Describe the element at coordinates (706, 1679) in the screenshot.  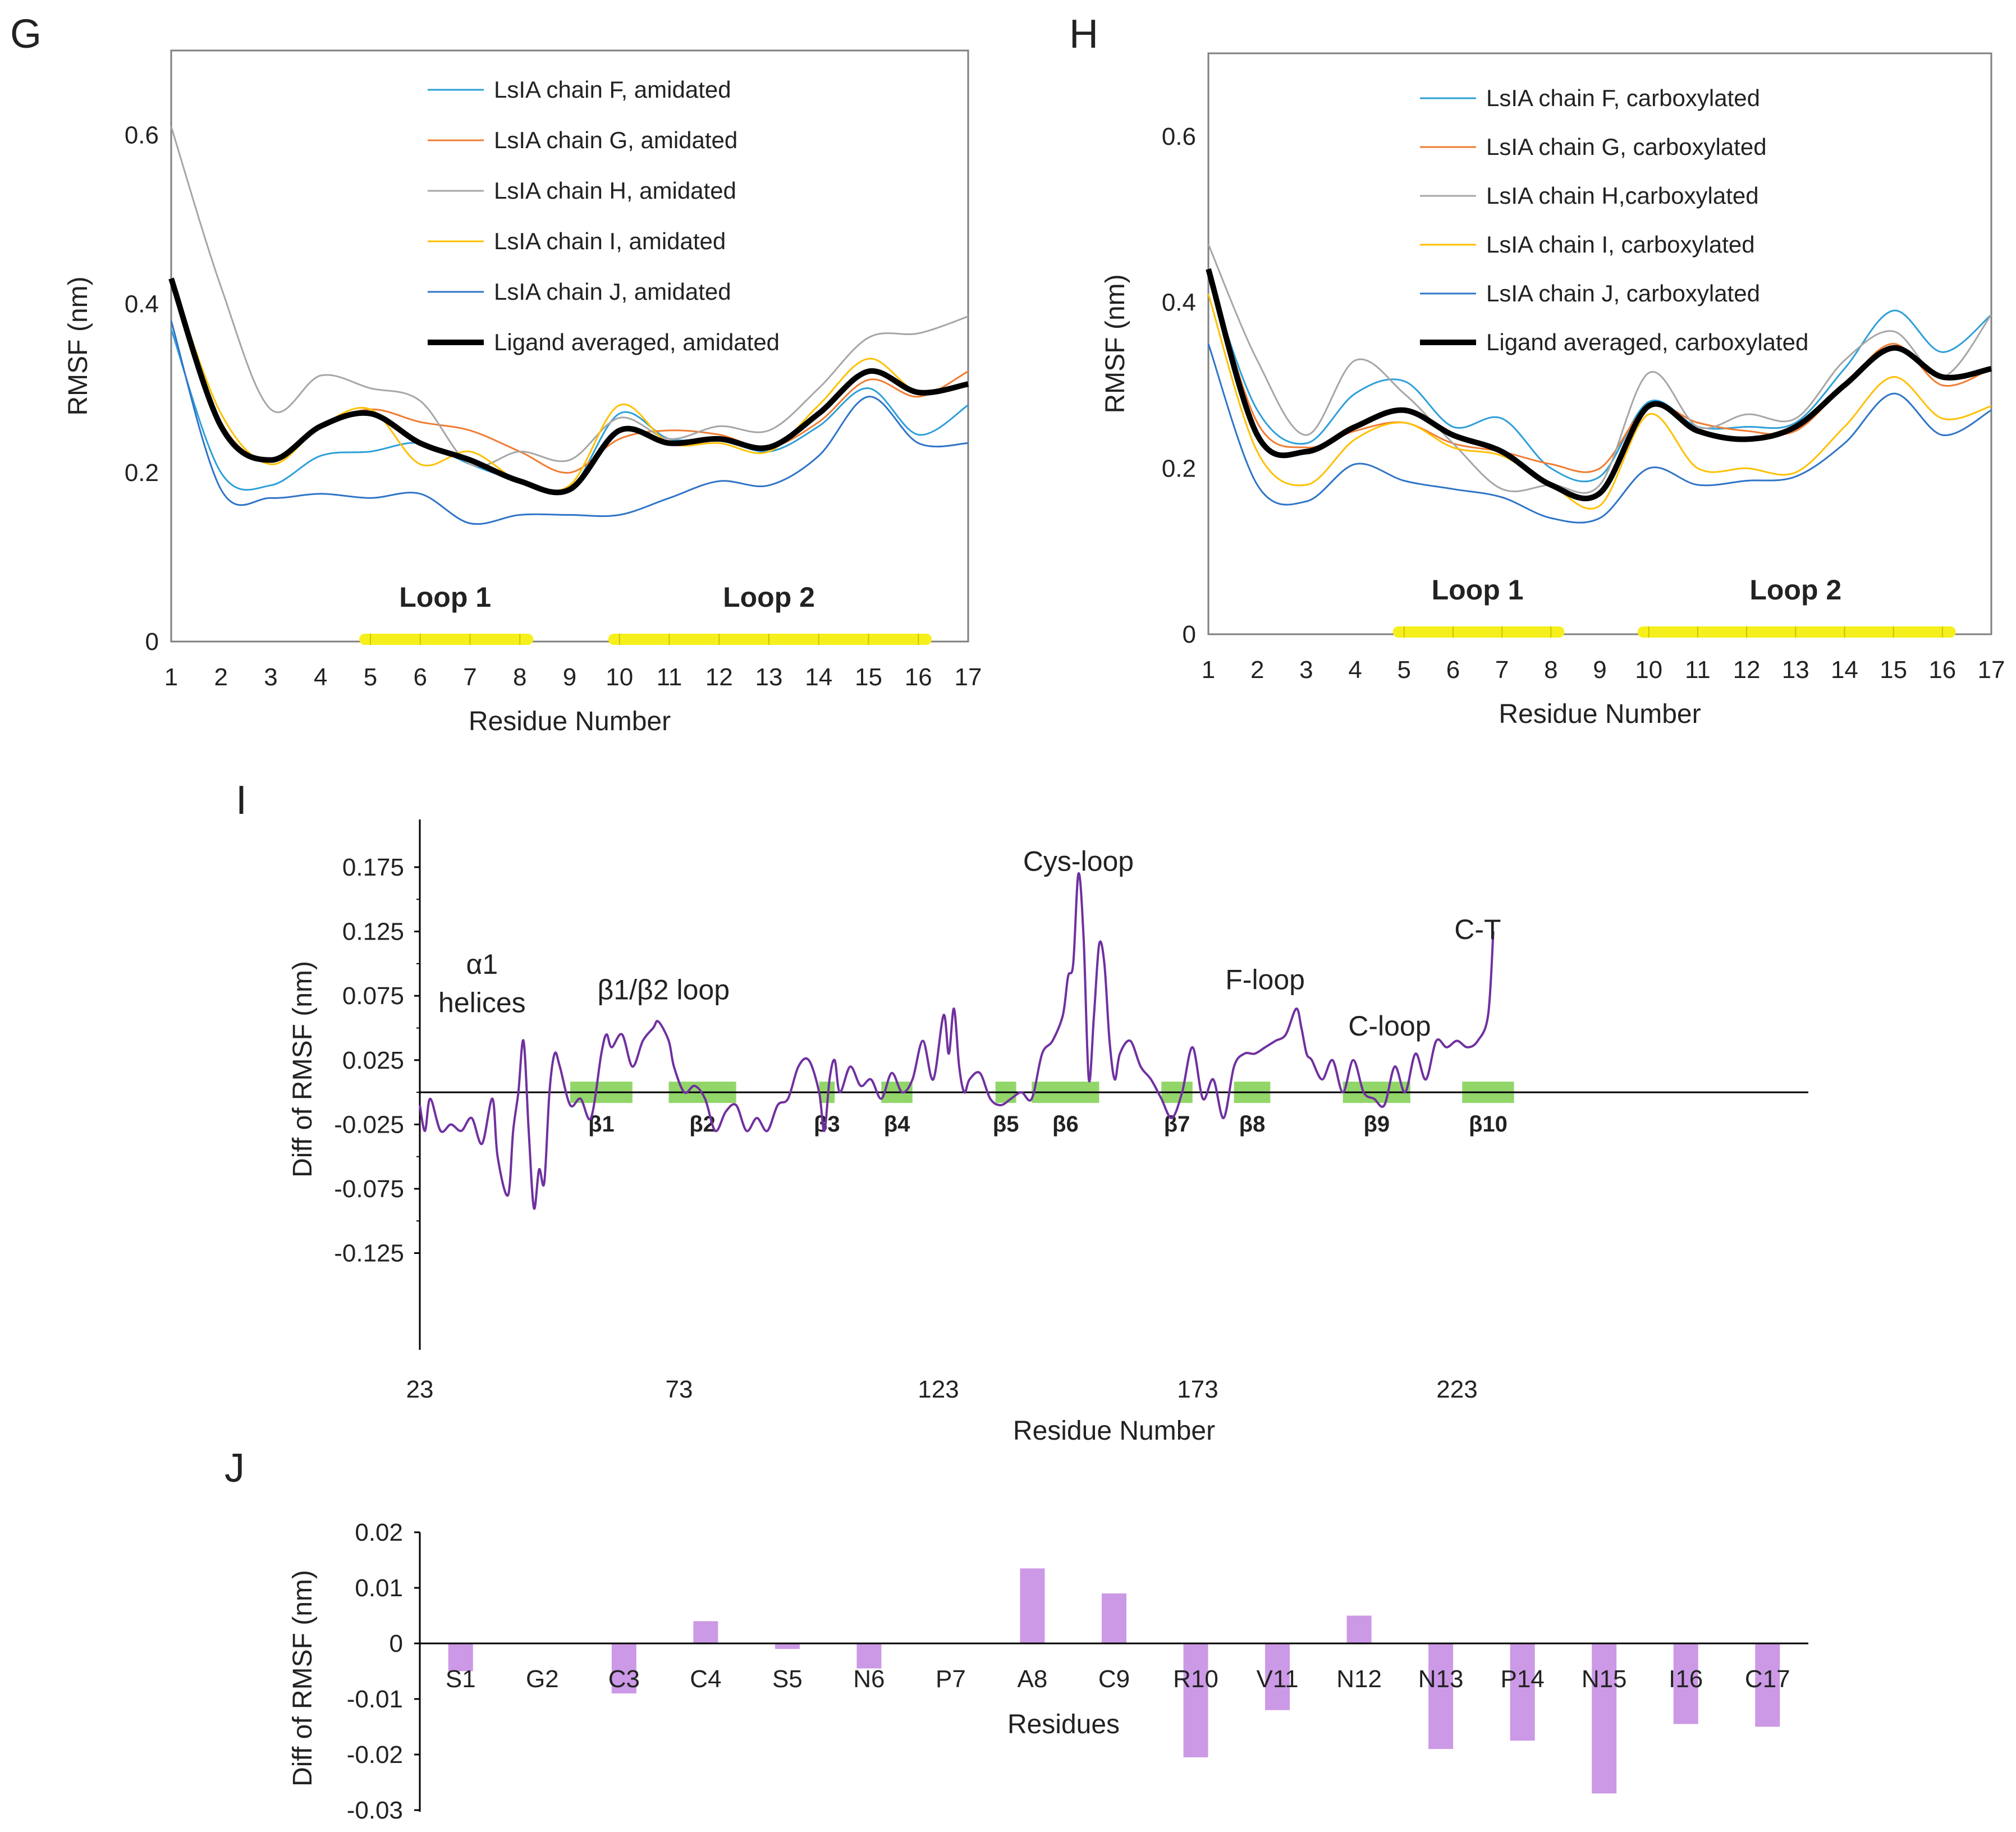
I see `x-tick-label: C4` at that location.